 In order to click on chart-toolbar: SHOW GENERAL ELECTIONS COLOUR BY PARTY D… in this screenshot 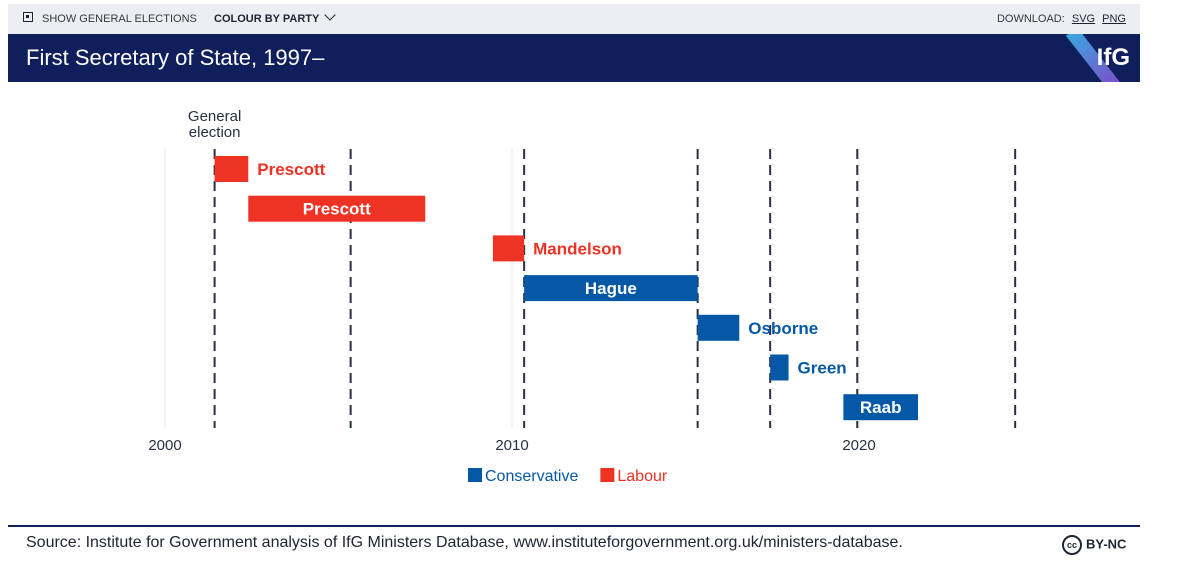, I will do `click(574, 19)`.